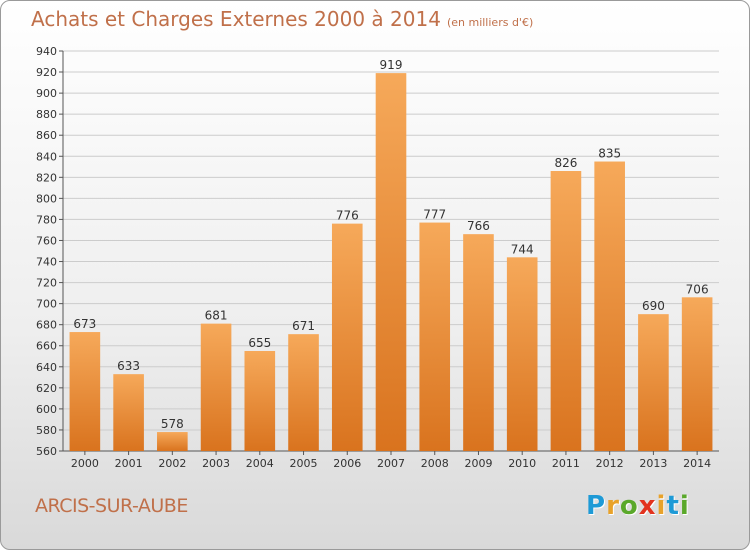 The height and width of the screenshot is (550, 750). I want to click on x-tick-label: 2012, so click(610, 463).